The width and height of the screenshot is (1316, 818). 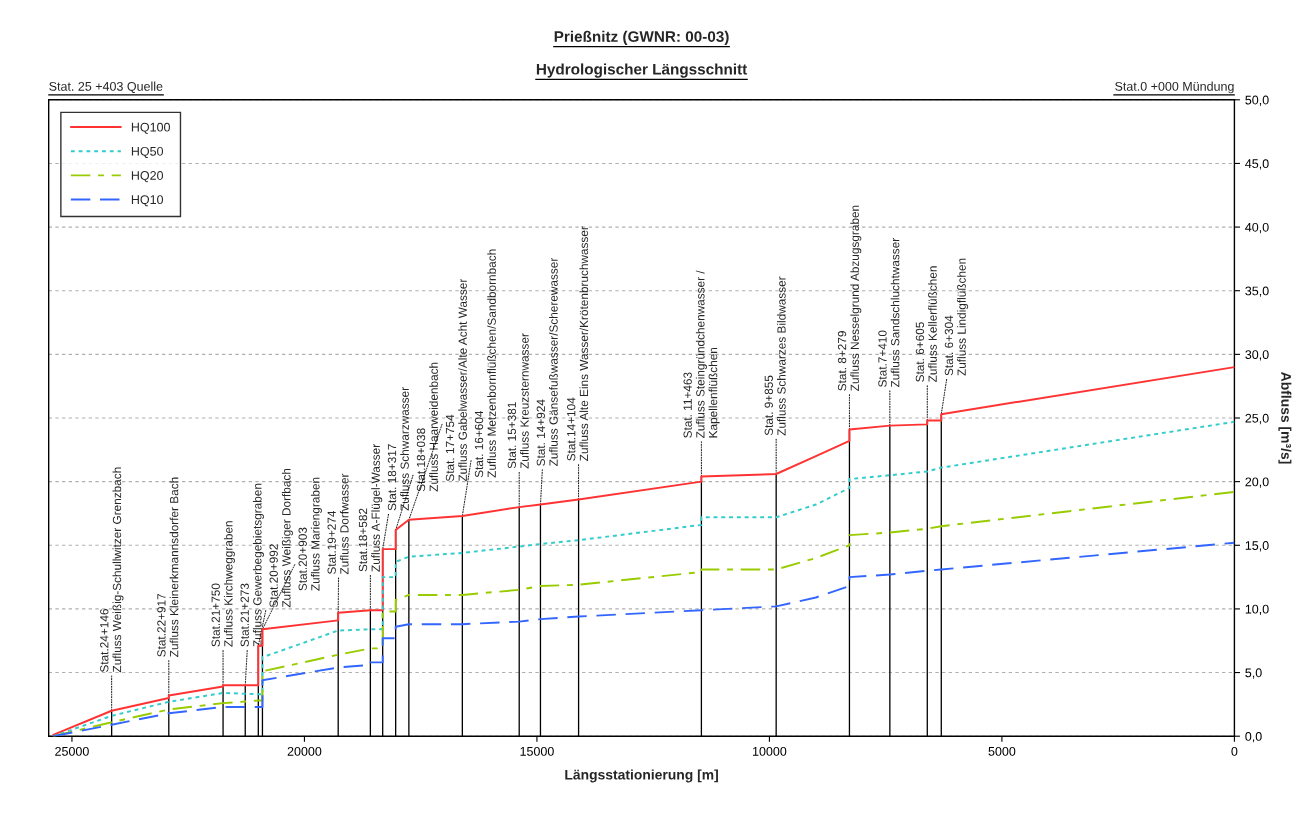 I want to click on annotation: Stat. 16+604 Zufluss Metzenbornflüßchen/Sandbornbach, so click(x=485, y=363).